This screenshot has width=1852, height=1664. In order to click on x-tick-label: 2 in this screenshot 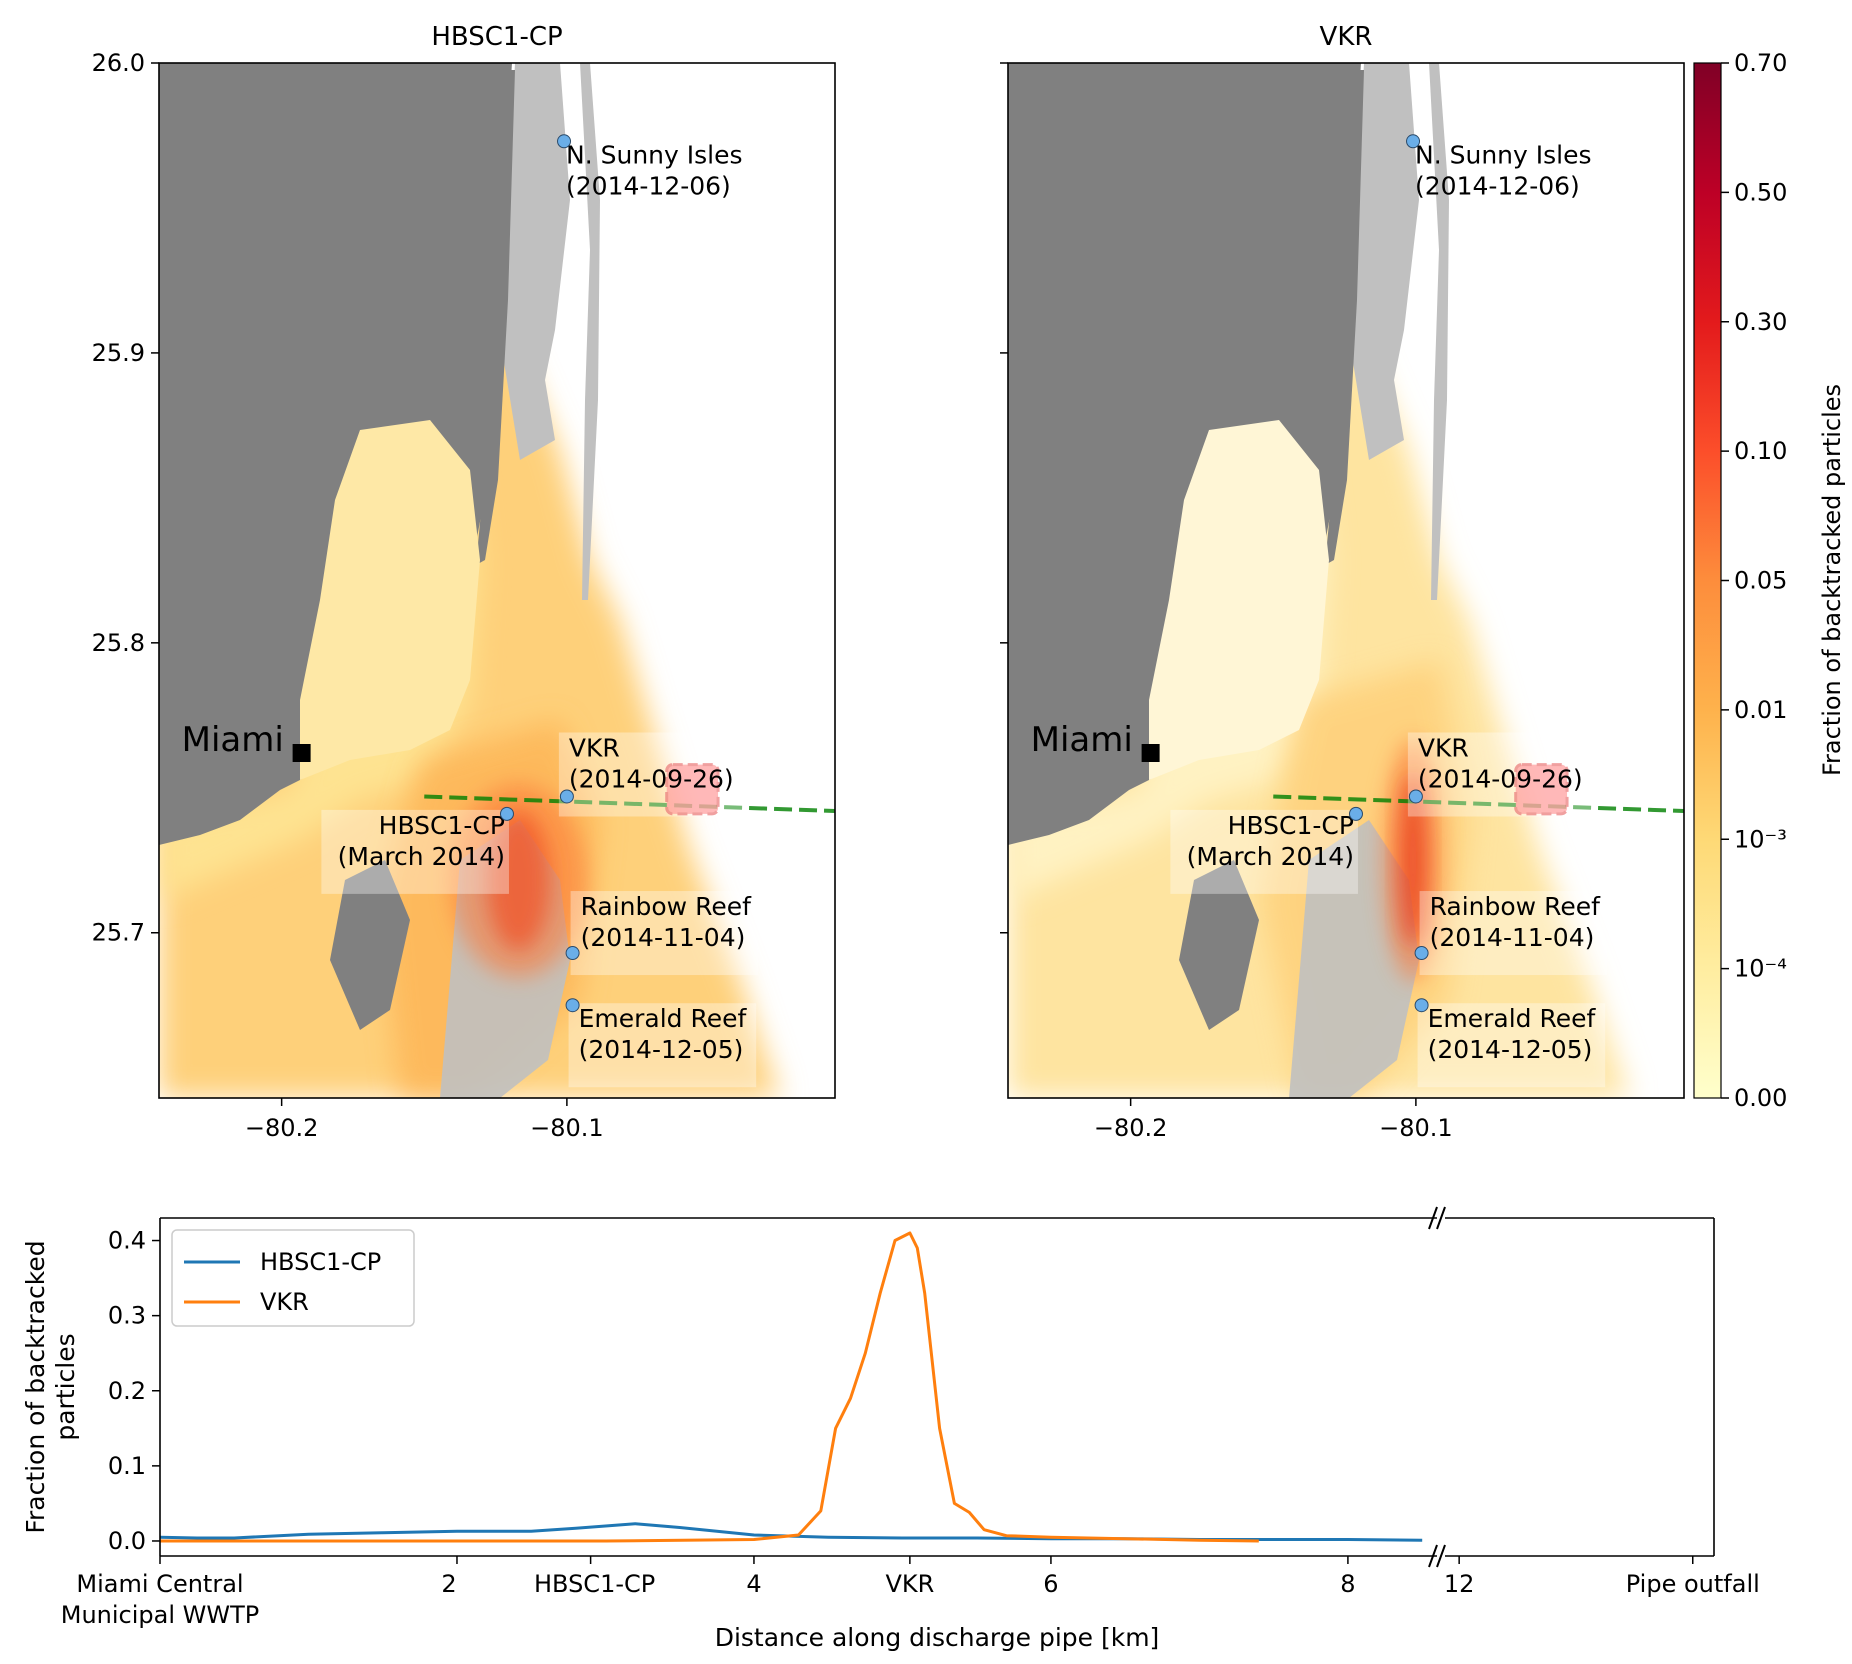, I will do `click(448, 1584)`.